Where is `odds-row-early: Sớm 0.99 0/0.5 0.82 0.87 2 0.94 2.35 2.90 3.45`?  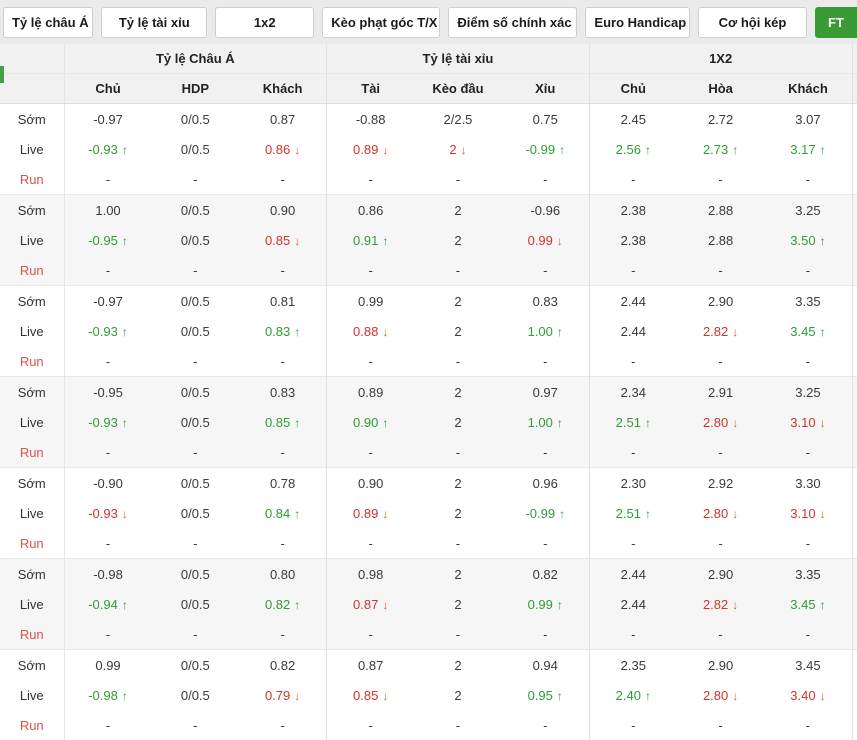 odds-row-early: Sớm 0.99 0/0.5 0.82 0.87 2 0.94 2.35 2.90 3.45 is located at coordinates (428, 664).